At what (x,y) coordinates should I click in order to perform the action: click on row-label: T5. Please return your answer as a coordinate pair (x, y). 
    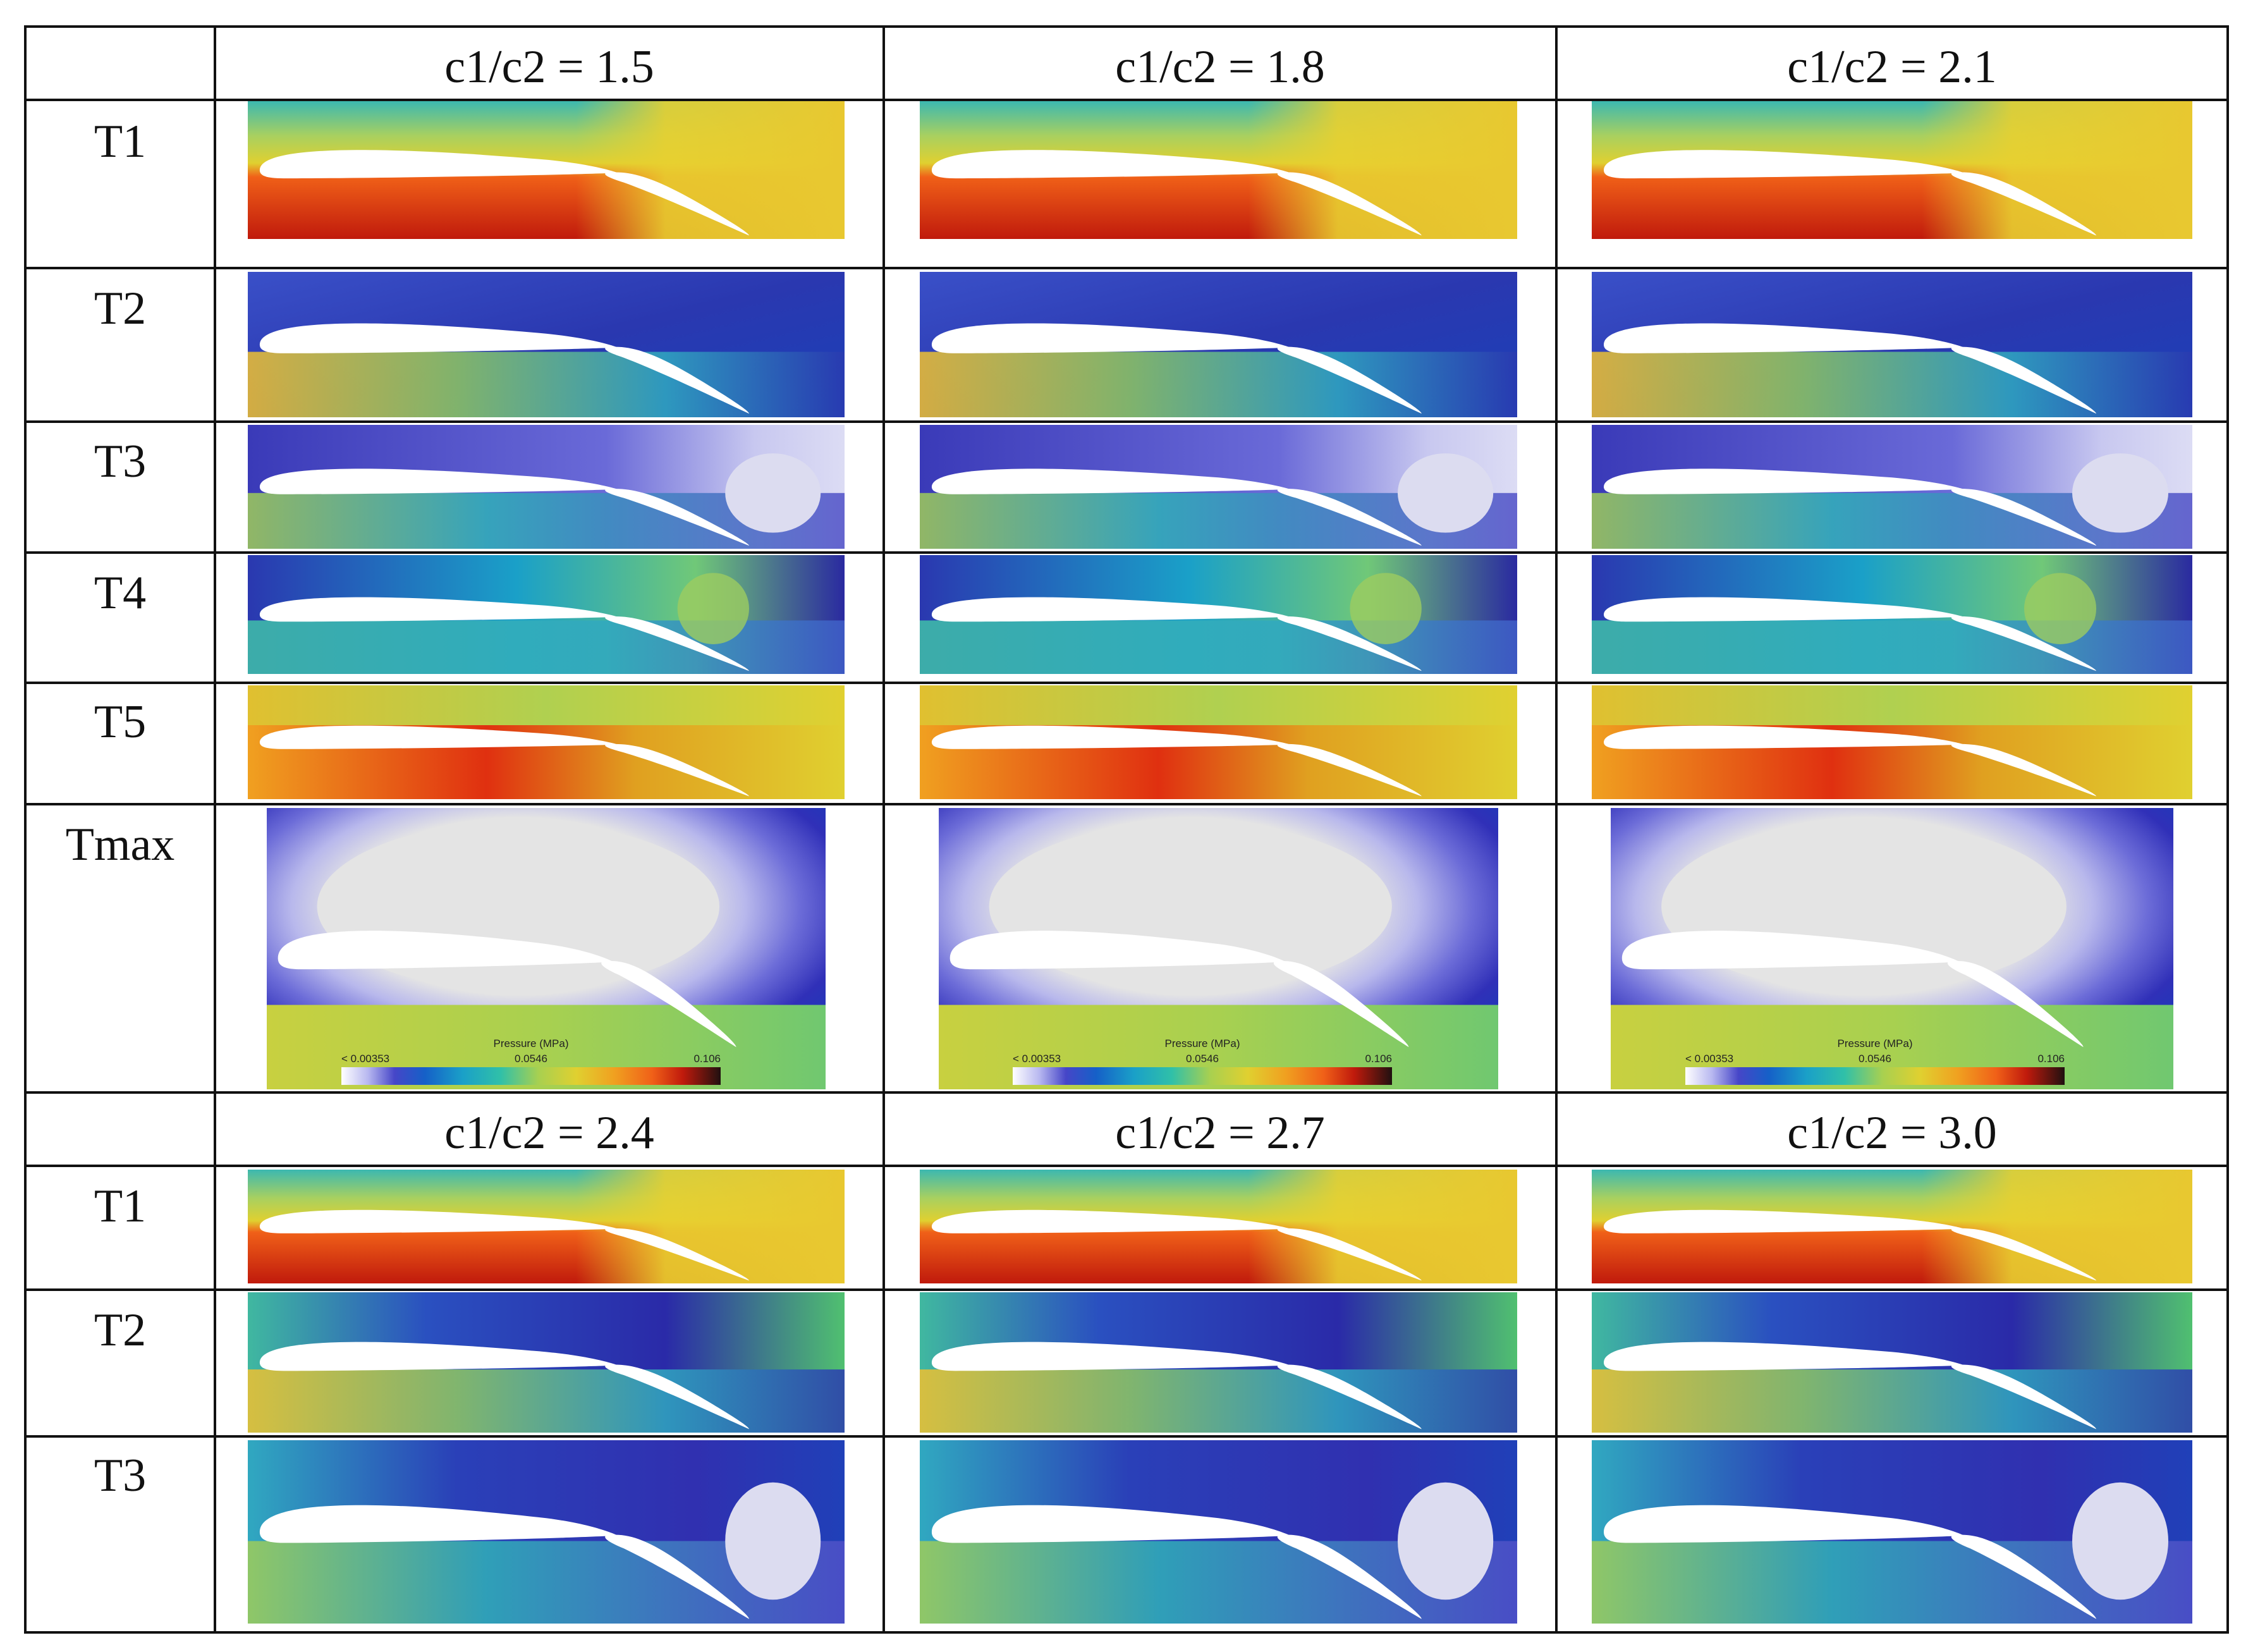
    Looking at the image, I should click on (120, 722).